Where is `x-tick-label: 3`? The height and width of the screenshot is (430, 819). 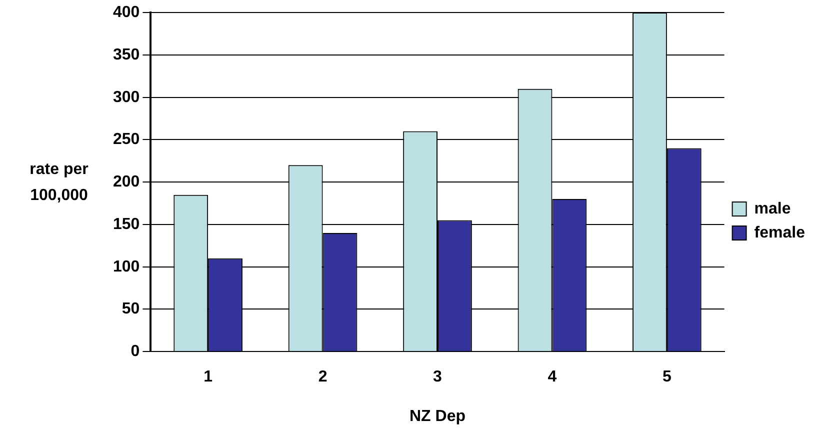 x-tick-label: 3 is located at coordinates (437, 377).